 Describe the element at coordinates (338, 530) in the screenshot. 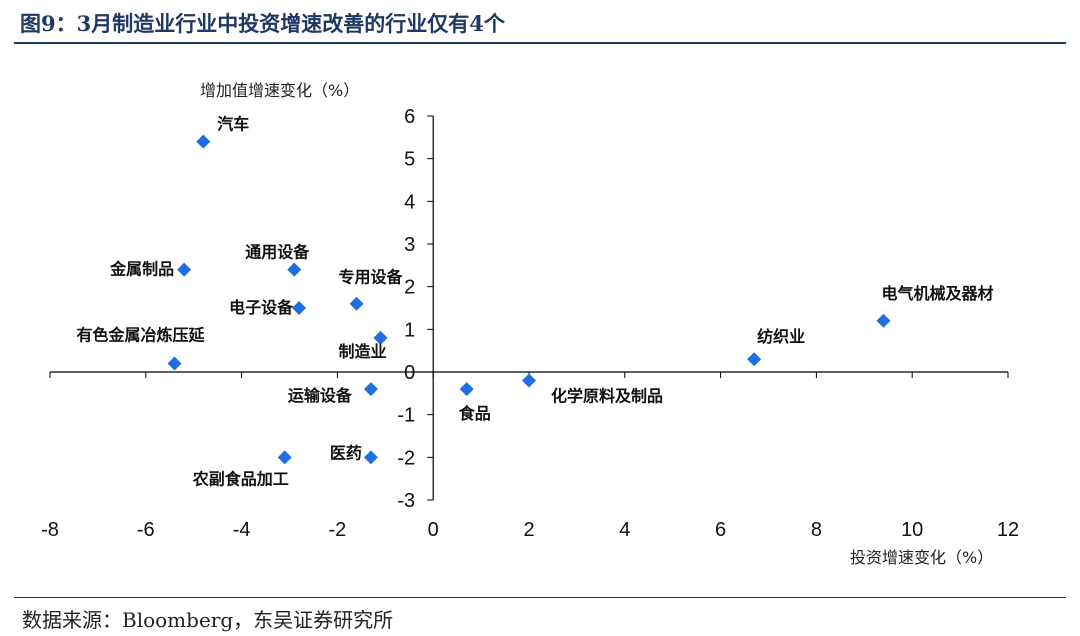

I see `x-tick-label: -2` at that location.